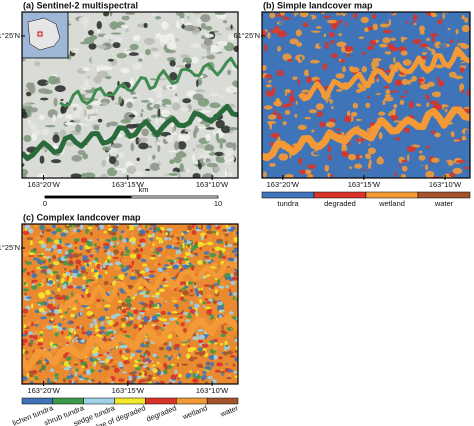 Image resolution: width=474 pixels, height=426 pixels. Describe the element at coordinates (444, 203) in the screenshot. I see `legend-label: water` at that location.